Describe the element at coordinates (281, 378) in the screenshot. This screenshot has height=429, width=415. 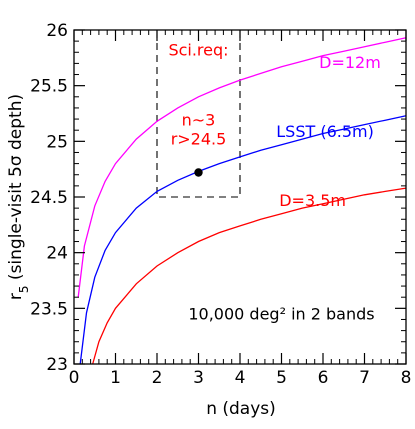
I see `x-tick-label: 5` at that location.